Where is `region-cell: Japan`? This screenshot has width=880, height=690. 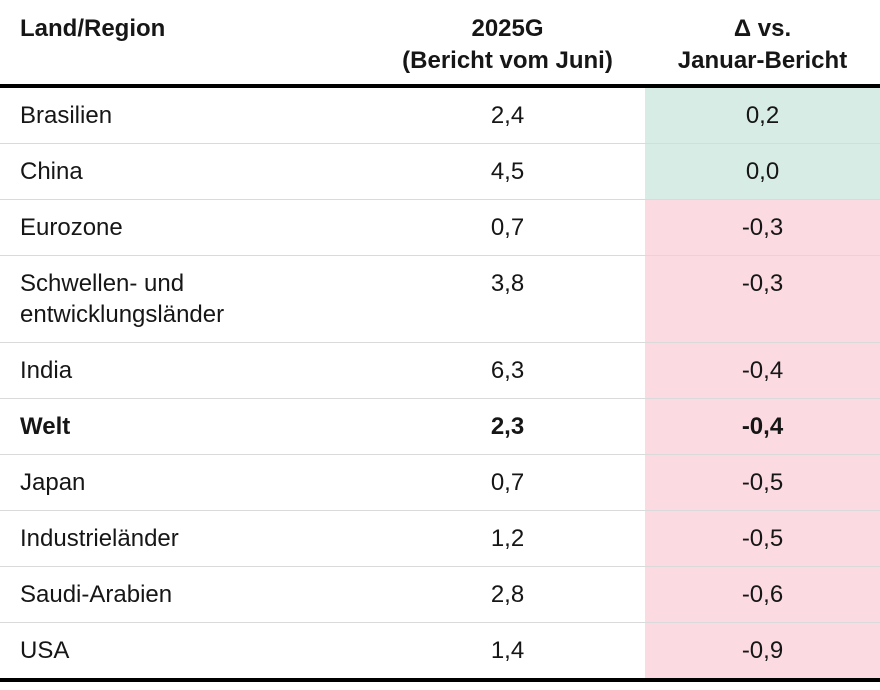
region-cell: Japan is located at coordinates (185, 482).